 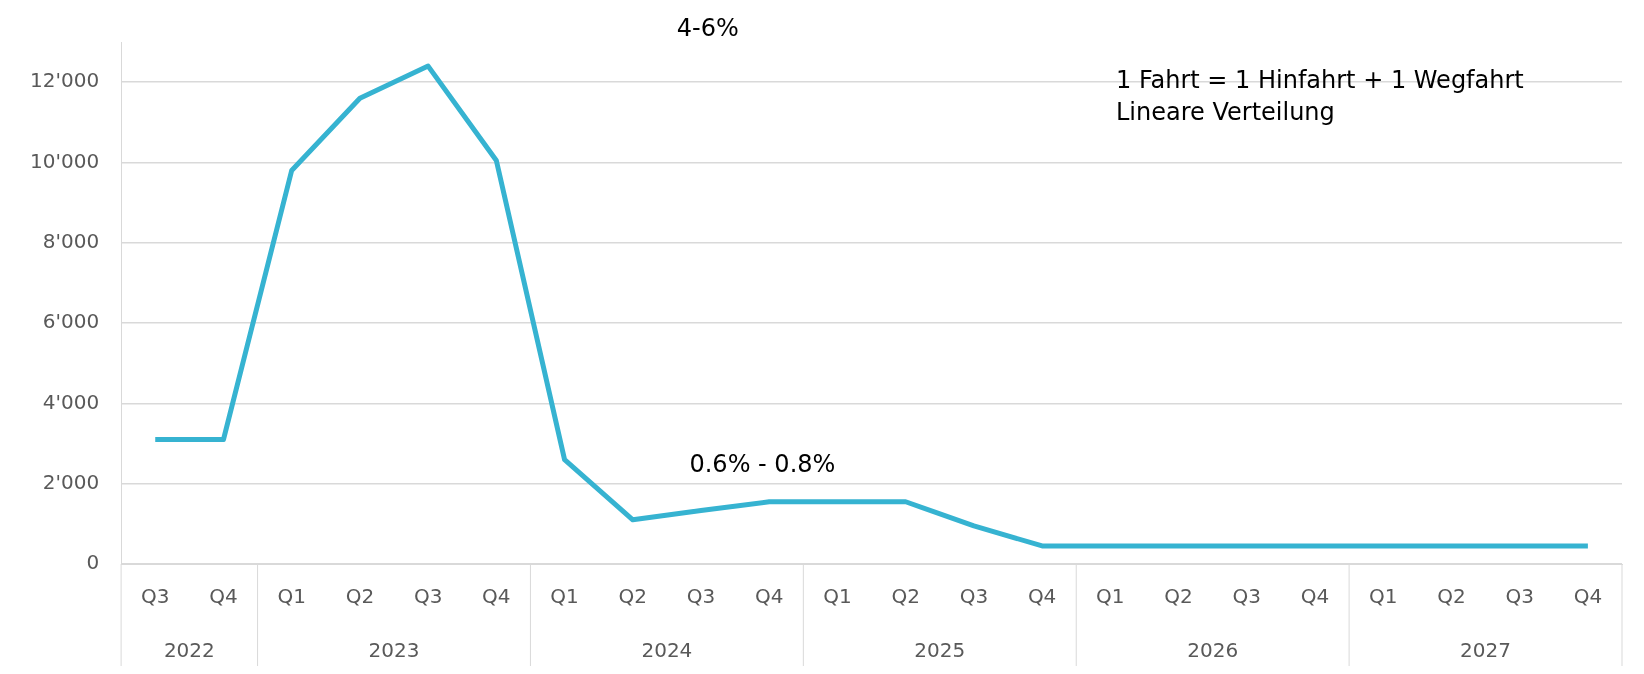 What do you see at coordinates (71, 401) in the screenshot?
I see `y-tick-label: 4'000` at bounding box center [71, 401].